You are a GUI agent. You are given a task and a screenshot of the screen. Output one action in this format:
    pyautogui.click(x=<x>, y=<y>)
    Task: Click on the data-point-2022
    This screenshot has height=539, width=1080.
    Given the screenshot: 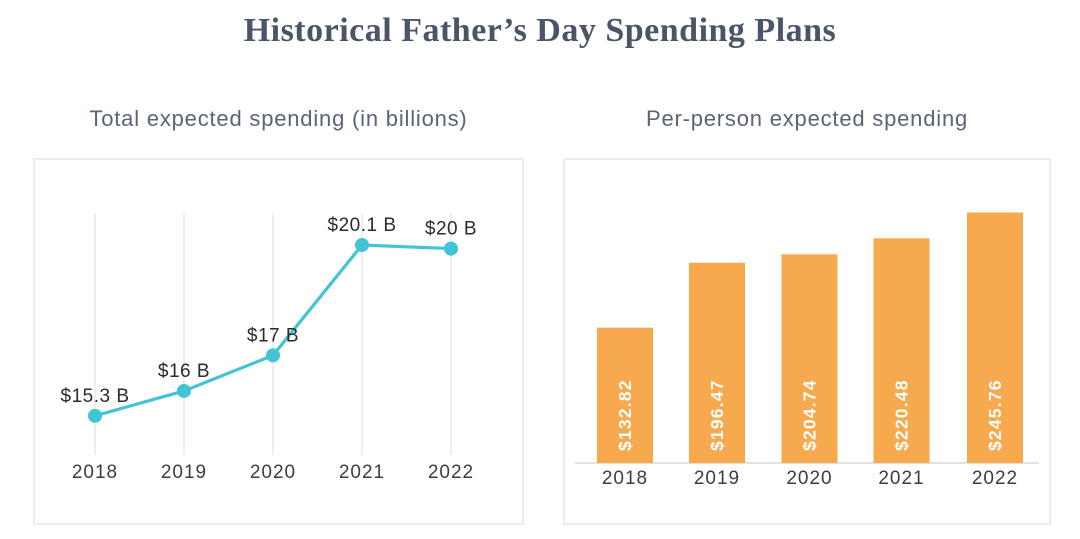 What is the action you would take?
    pyautogui.click(x=451, y=248)
    